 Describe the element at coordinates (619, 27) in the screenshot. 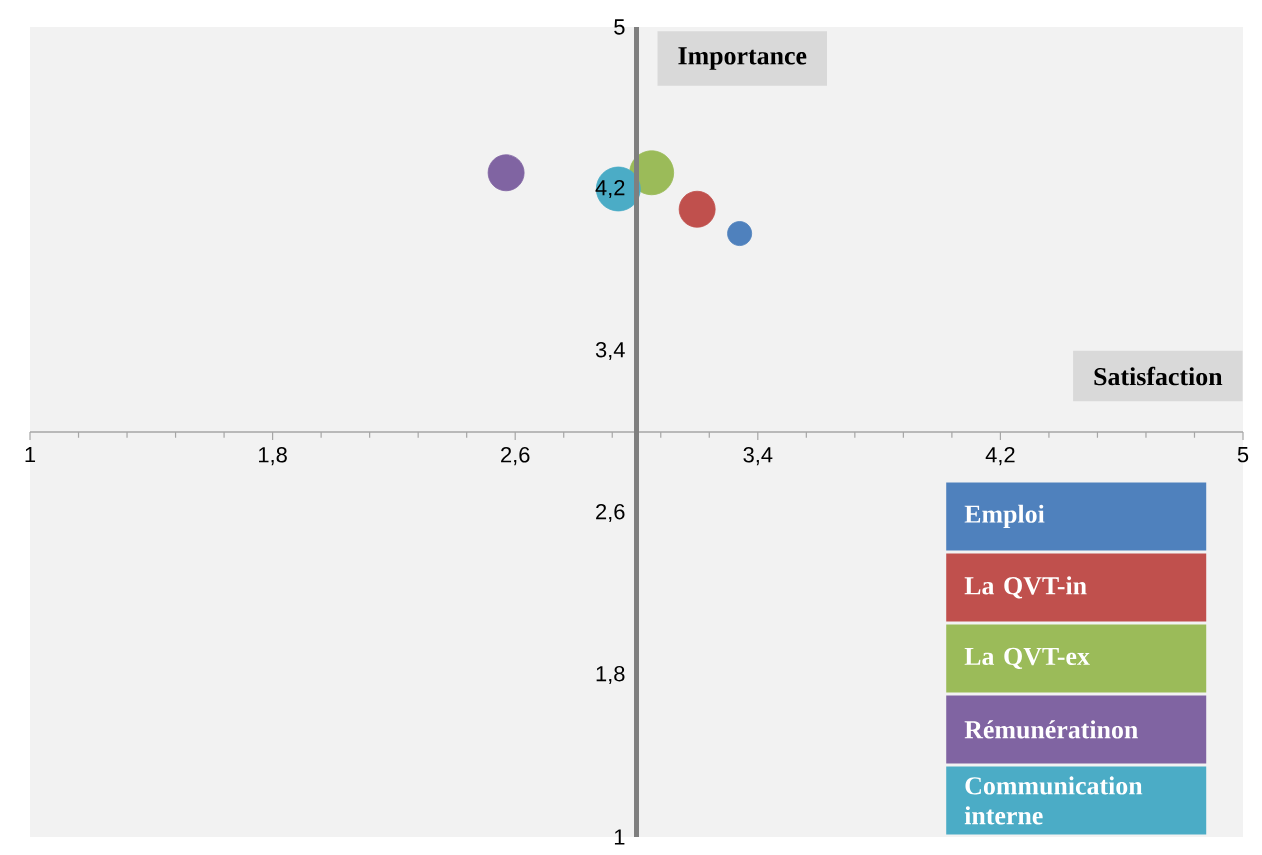

I see `y-tick-label: 5` at that location.